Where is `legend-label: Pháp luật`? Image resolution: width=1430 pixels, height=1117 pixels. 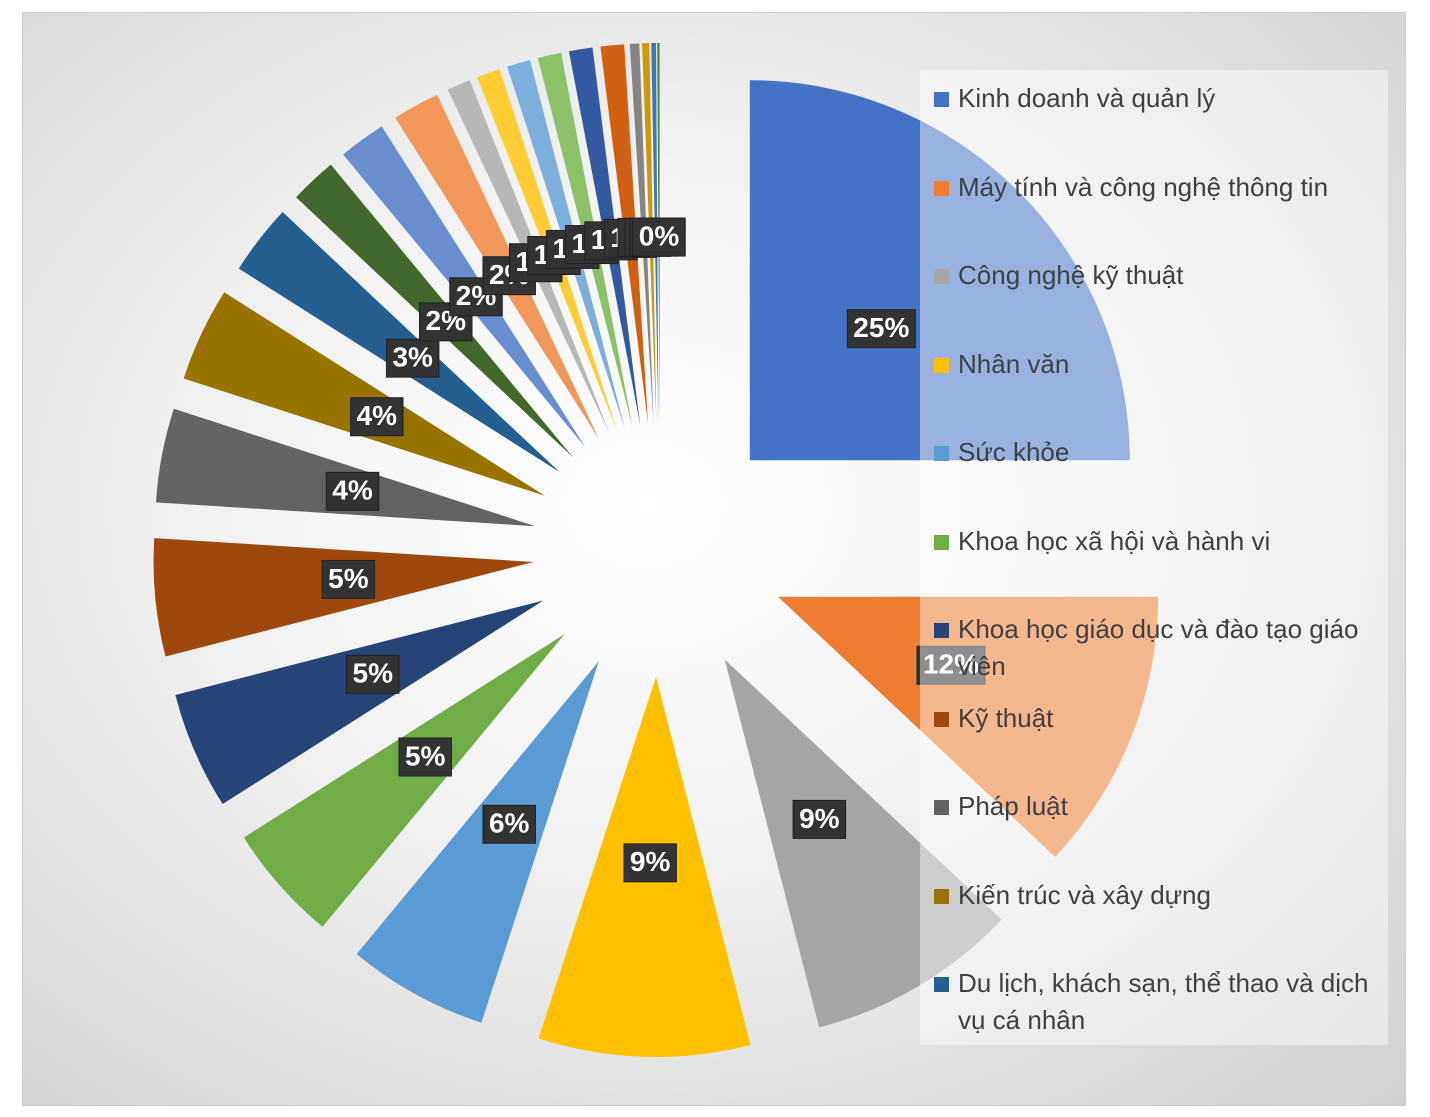 legend-label: Pháp luật is located at coordinates (1013, 806).